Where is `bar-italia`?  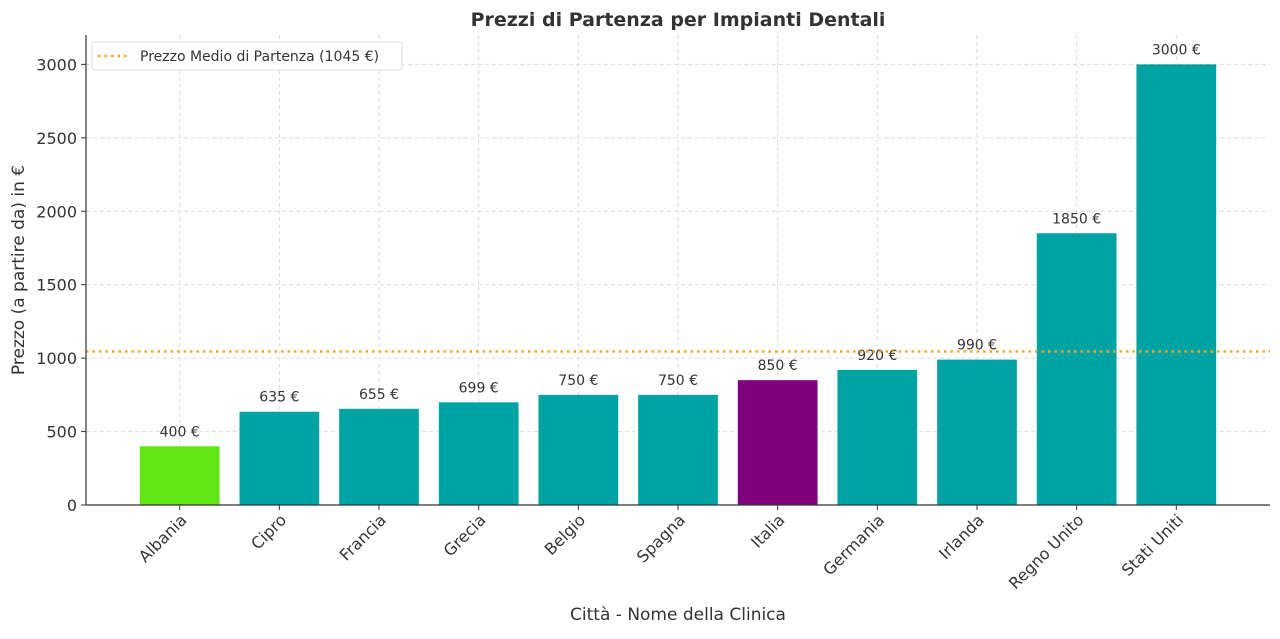
bar-italia is located at coordinates (777, 442).